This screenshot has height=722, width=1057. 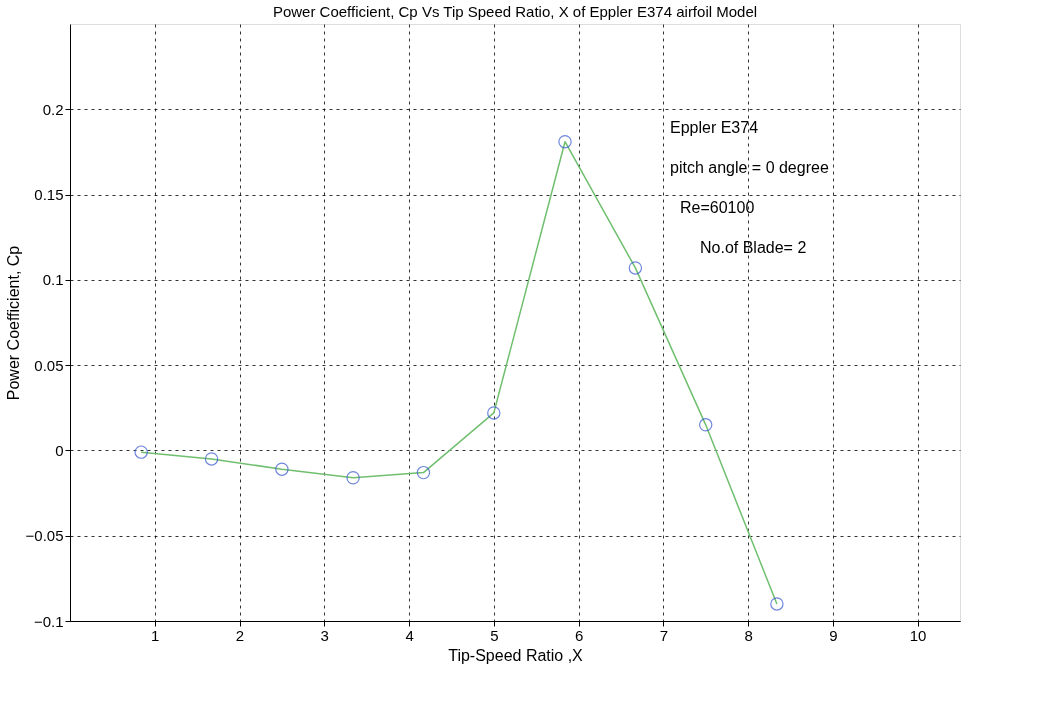 I want to click on x-axis-title: Tip-Speed Ratio ,X, so click(x=516, y=655).